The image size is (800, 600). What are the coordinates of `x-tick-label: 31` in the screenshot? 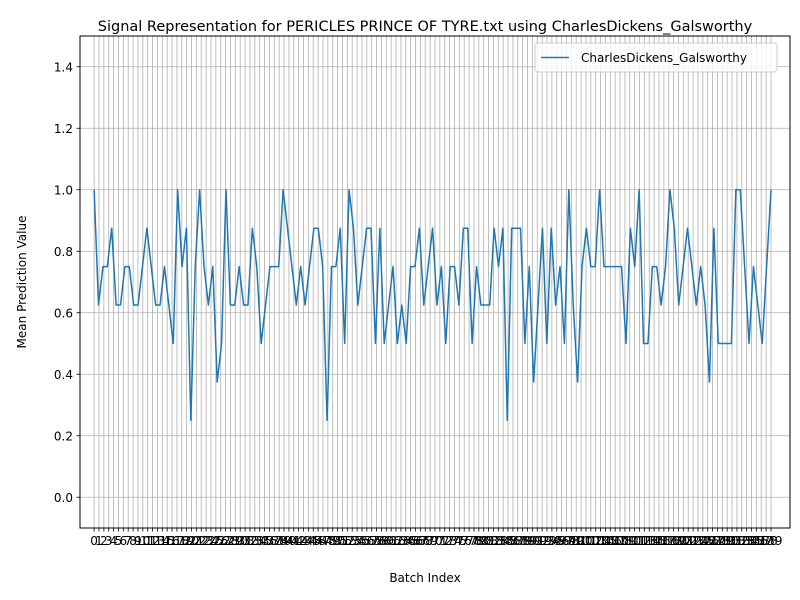 It's located at (244, 541).